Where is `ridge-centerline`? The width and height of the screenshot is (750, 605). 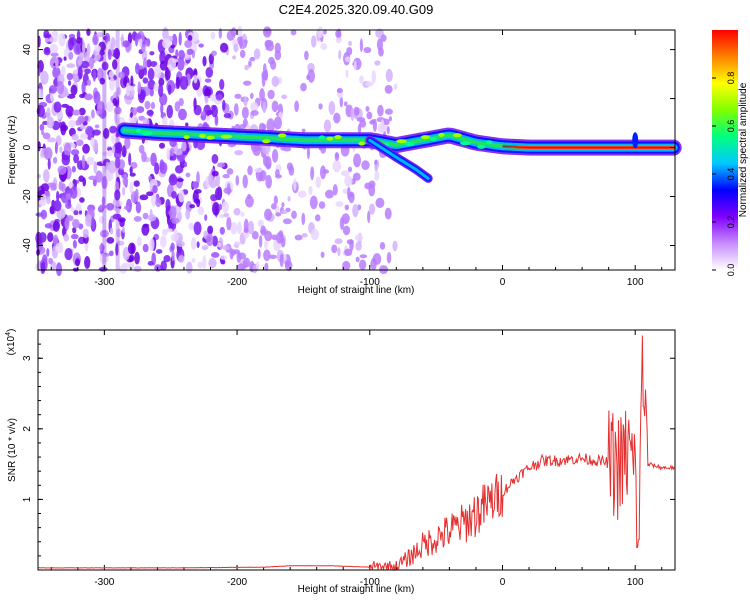 ridge-centerline is located at coordinates (588, 146).